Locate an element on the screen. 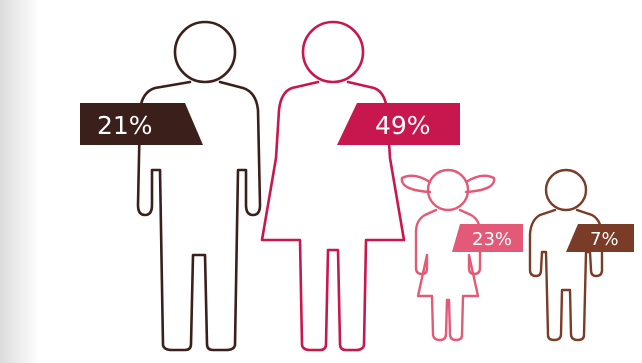  label-woman: 49% is located at coordinates (398, 124).